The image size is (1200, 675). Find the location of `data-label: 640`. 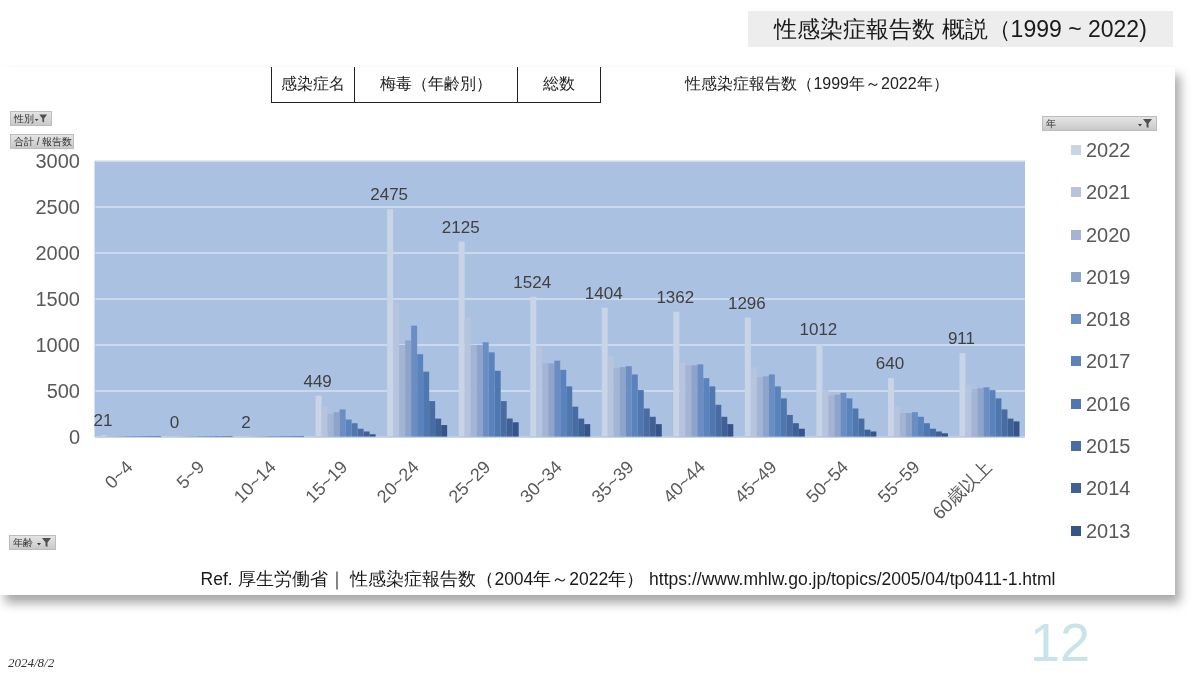

data-label: 640 is located at coordinates (890, 364).